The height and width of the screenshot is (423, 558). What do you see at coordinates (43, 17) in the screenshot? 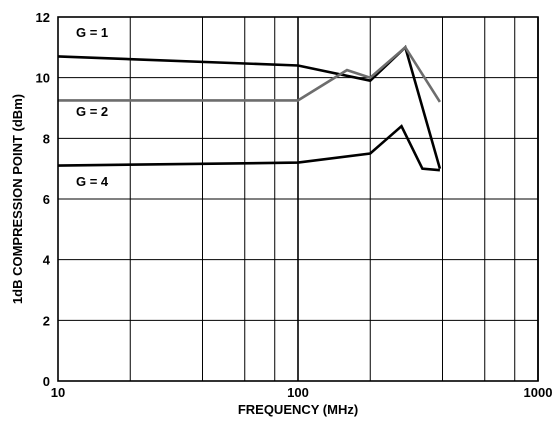
I see `y-tick-label: 12` at bounding box center [43, 17].